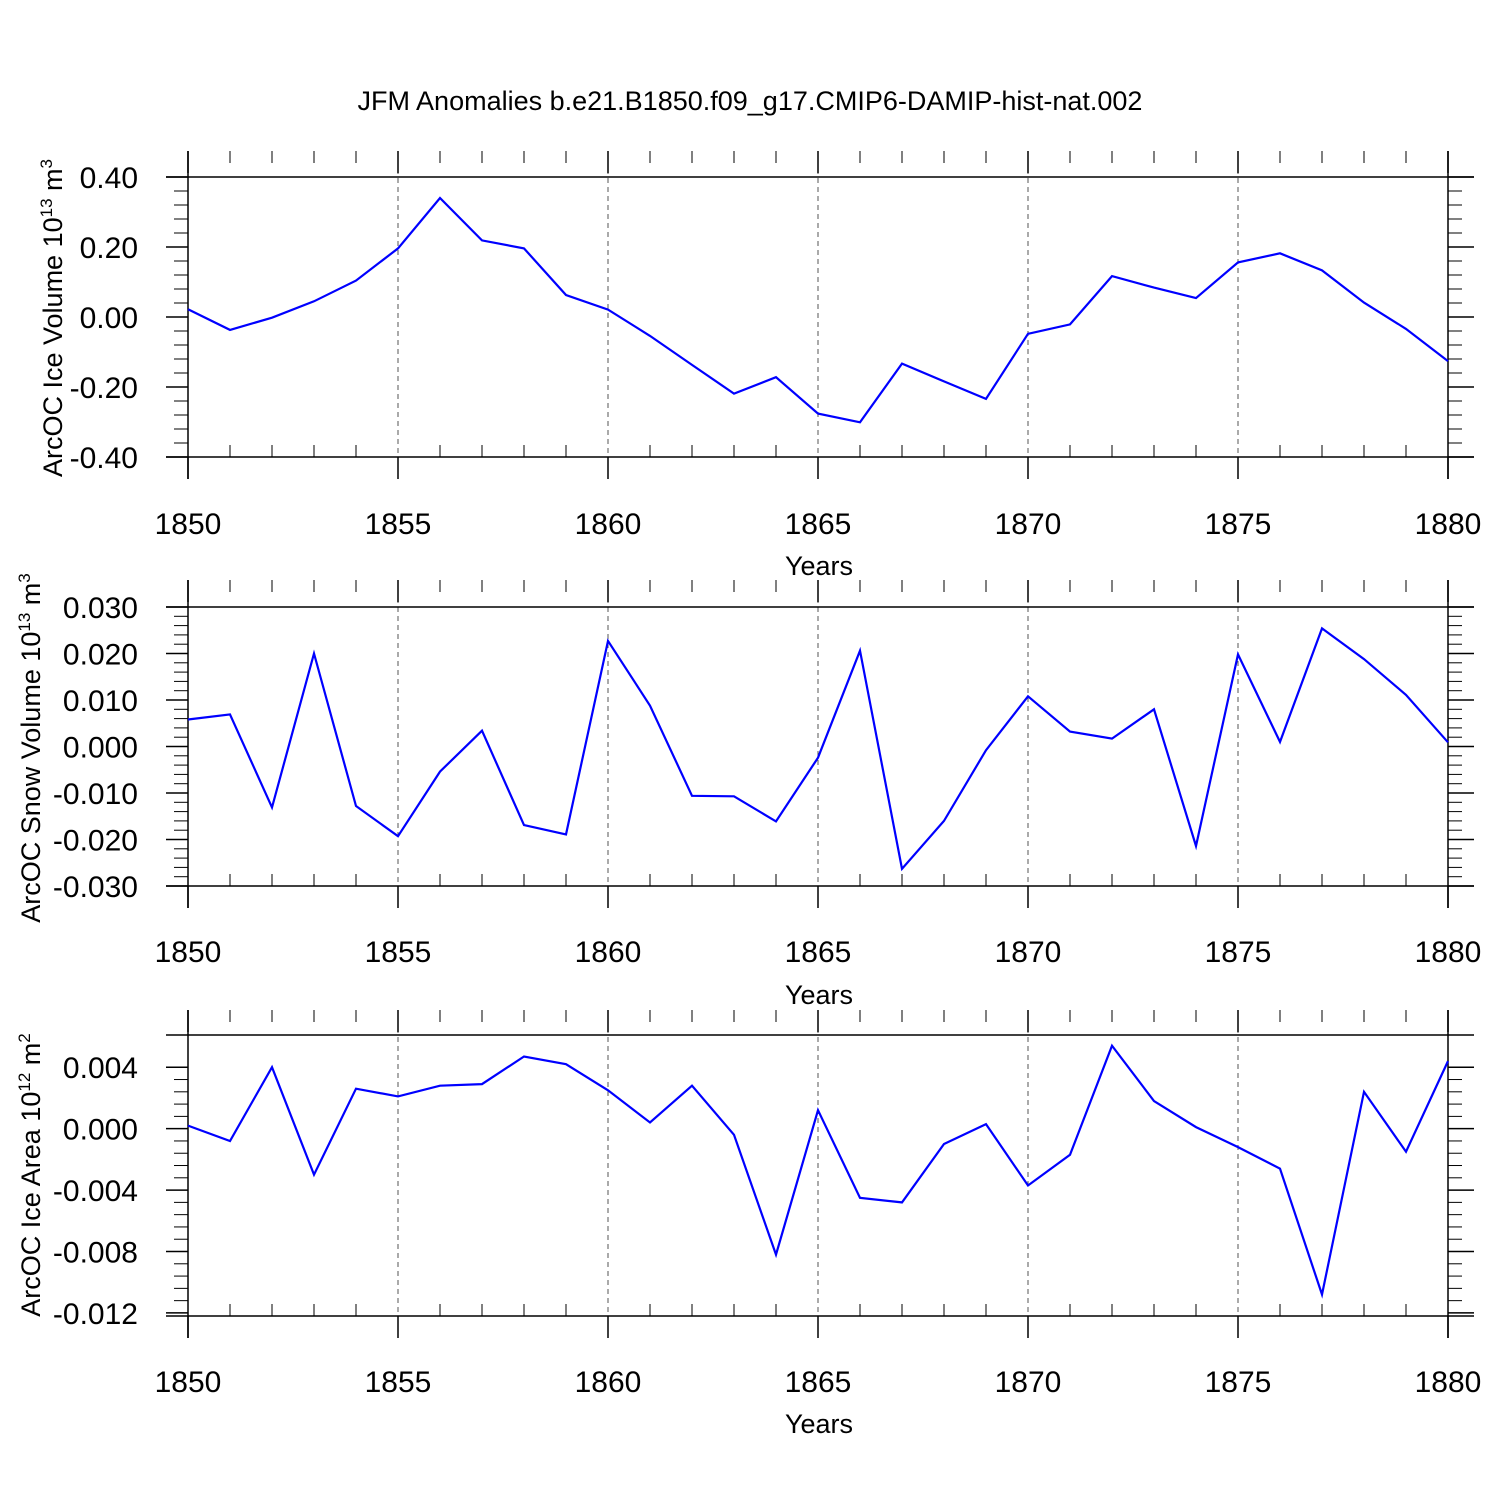 Image resolution: width=1500 pixels, height=1500 pixels. Describe the element at coordinates (30, 1175) in the screenshot. I see `y-axis-label: ArcOC Ice Area 1012 m2` at that location.